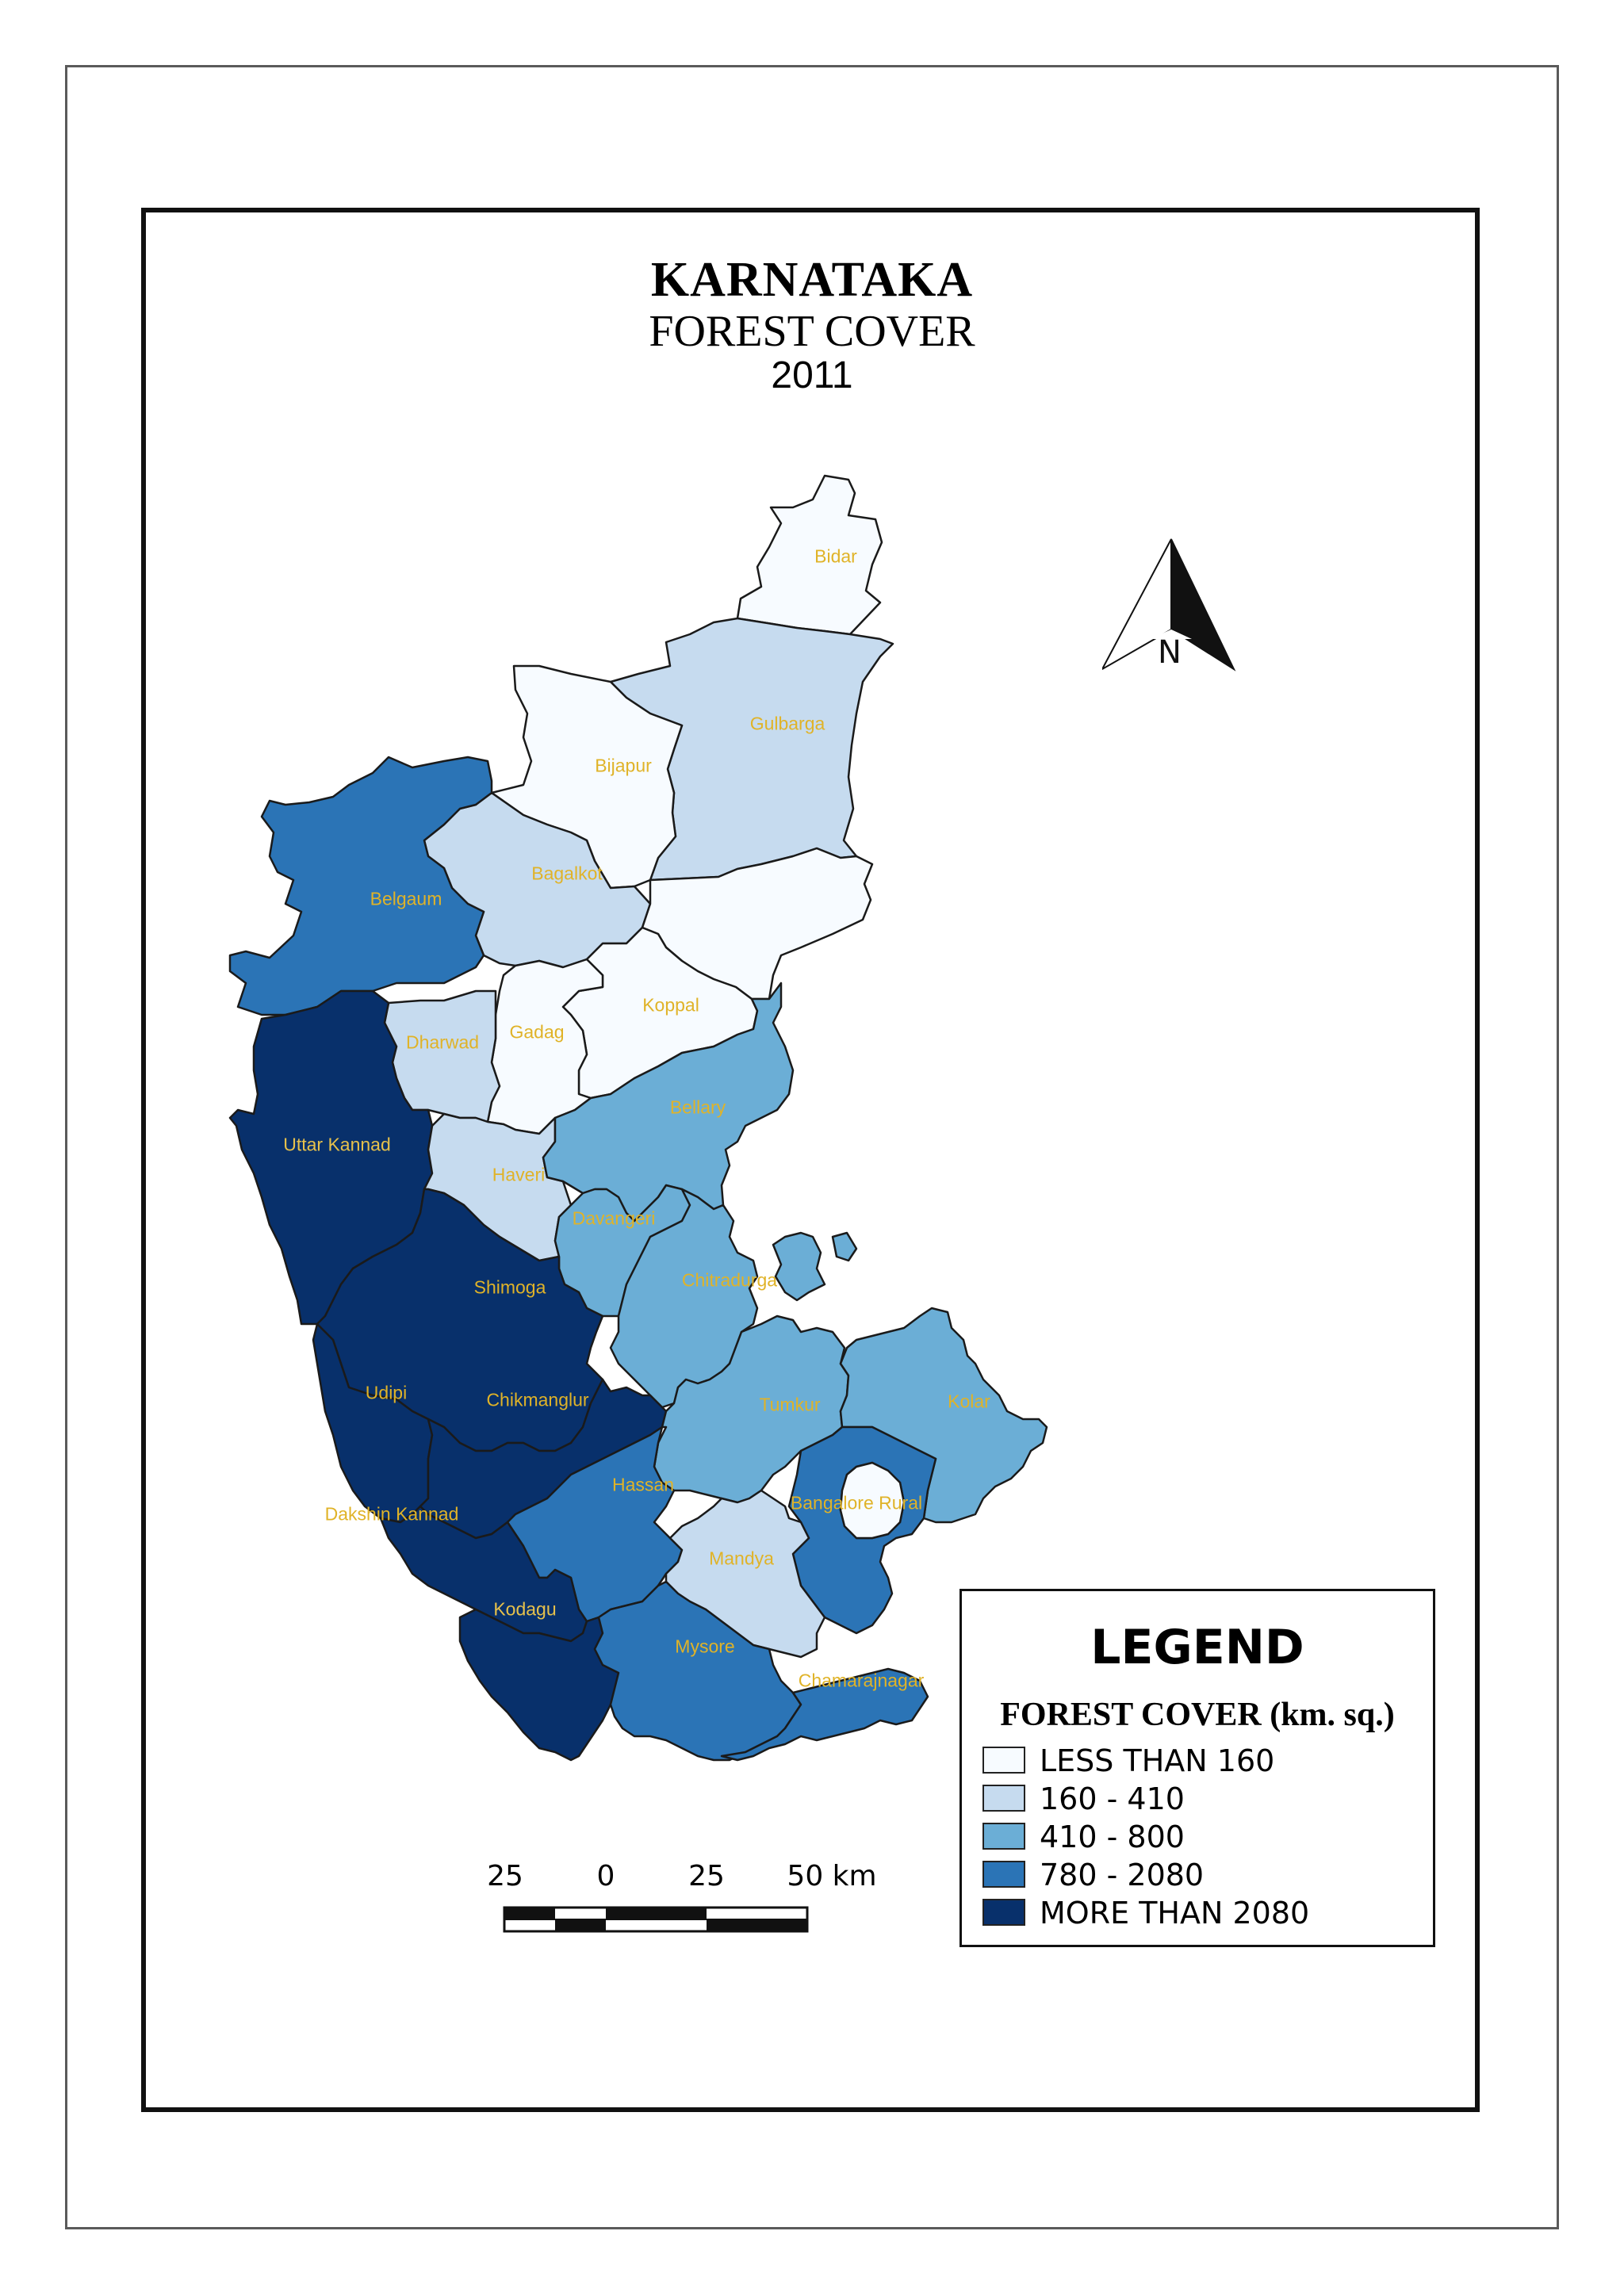 This screenshot has width=1624, height=2296. What do you see at coordinates (1175, 1914) in the screenshot?
I see `legend-label: MORE THAN 2080` at bounding box center [1175, 1914].